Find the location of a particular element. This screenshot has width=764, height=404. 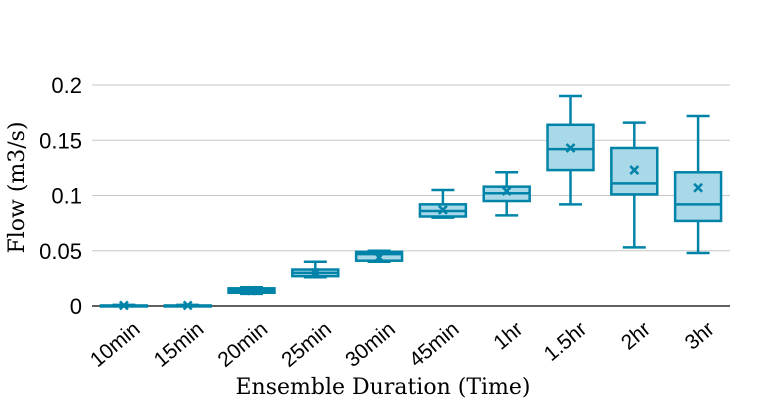

box-3hr is located at coordinates (698, 184).